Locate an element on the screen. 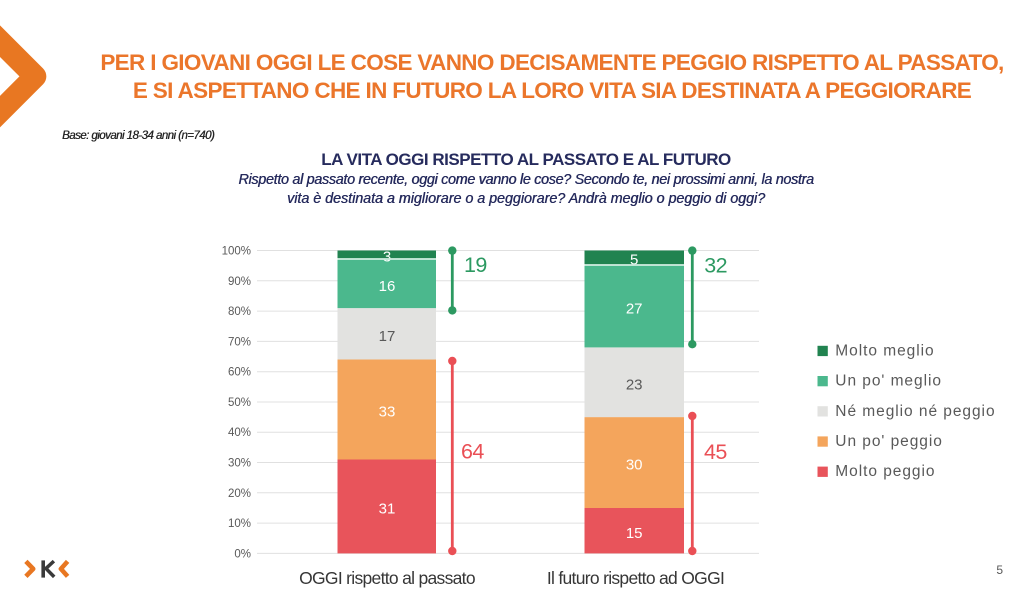  svg-text: 19 is located at coordinates (475, 265).